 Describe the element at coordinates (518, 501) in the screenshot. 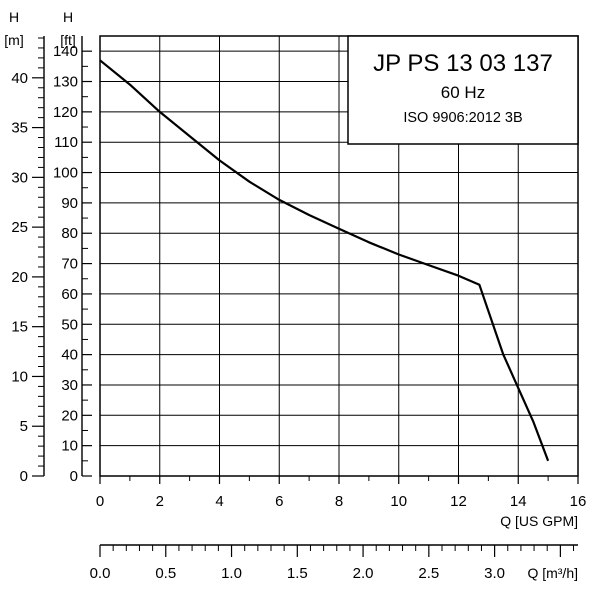

I see `x-tick-label: 14` at that location.